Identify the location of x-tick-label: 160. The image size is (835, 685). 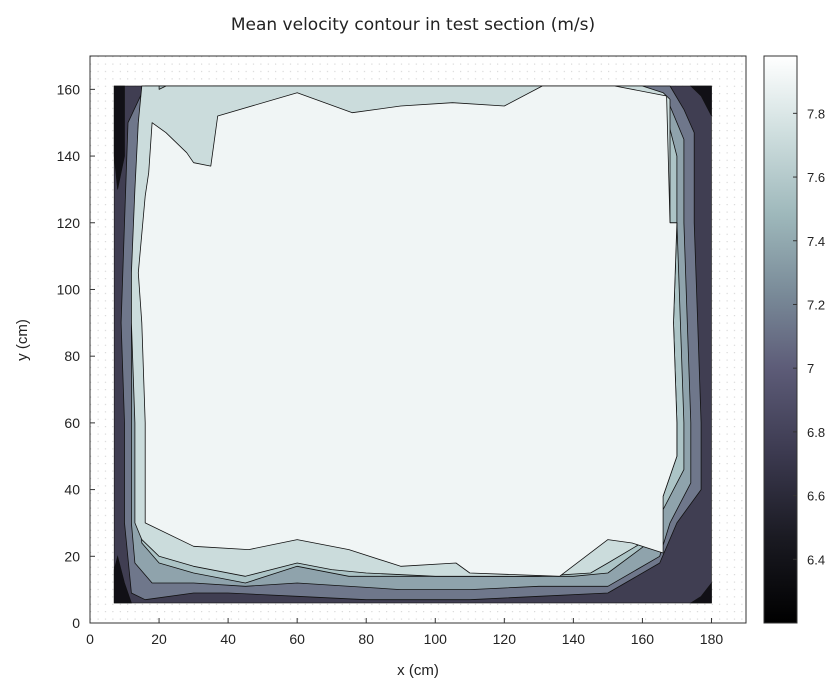
(643, 639).